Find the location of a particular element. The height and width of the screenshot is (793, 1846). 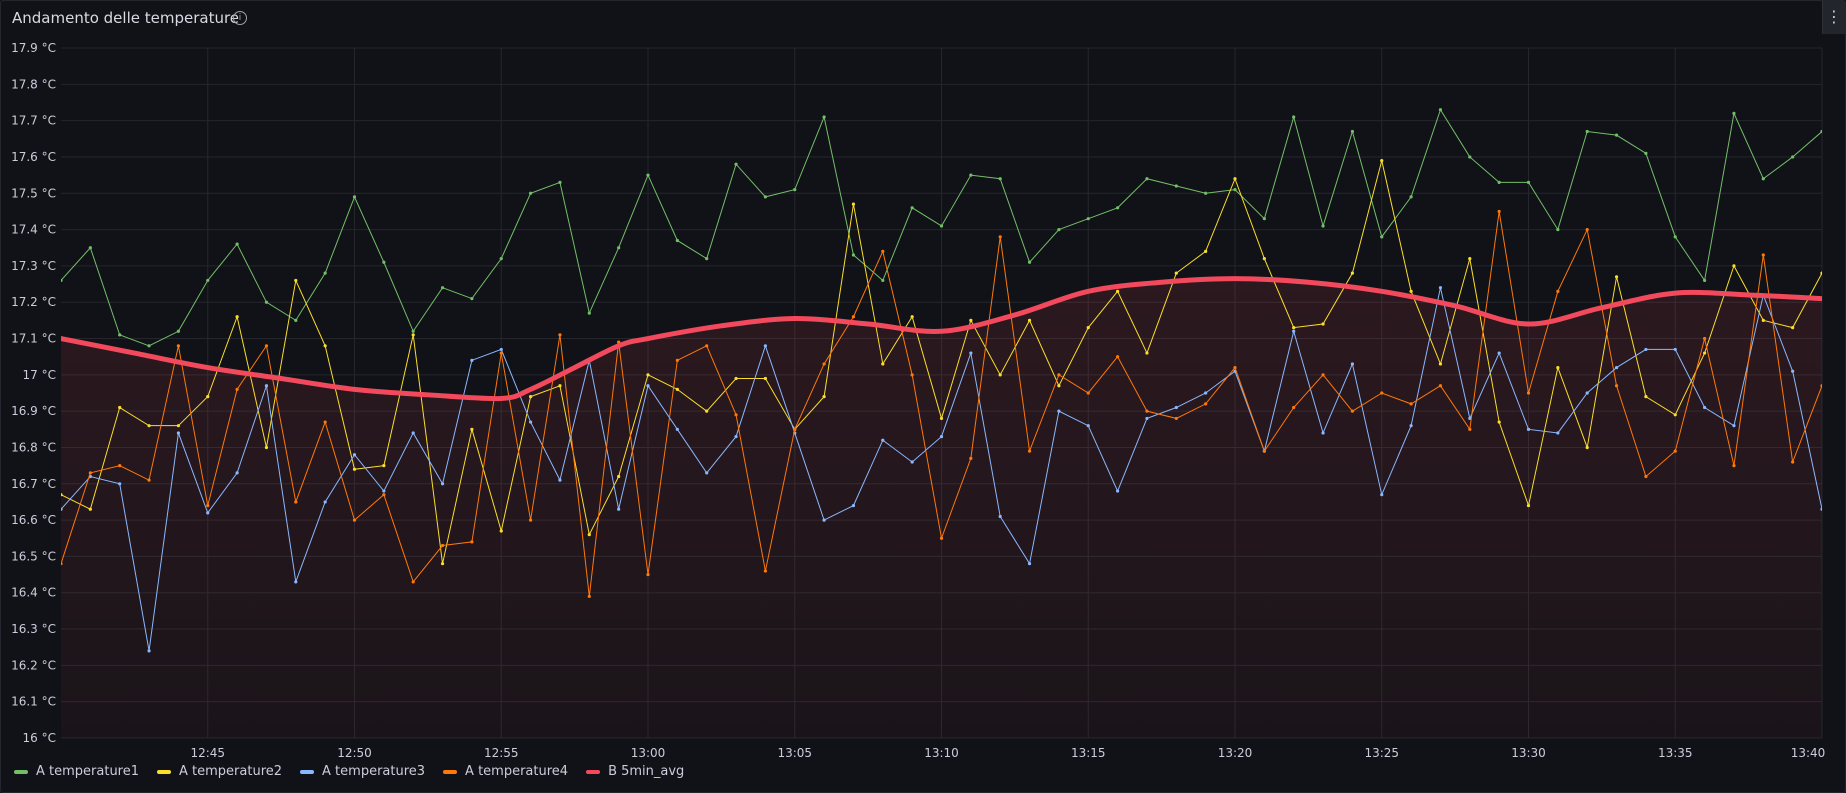

y-tick-label: 16.1 °C is located at coordinates (33, 702).